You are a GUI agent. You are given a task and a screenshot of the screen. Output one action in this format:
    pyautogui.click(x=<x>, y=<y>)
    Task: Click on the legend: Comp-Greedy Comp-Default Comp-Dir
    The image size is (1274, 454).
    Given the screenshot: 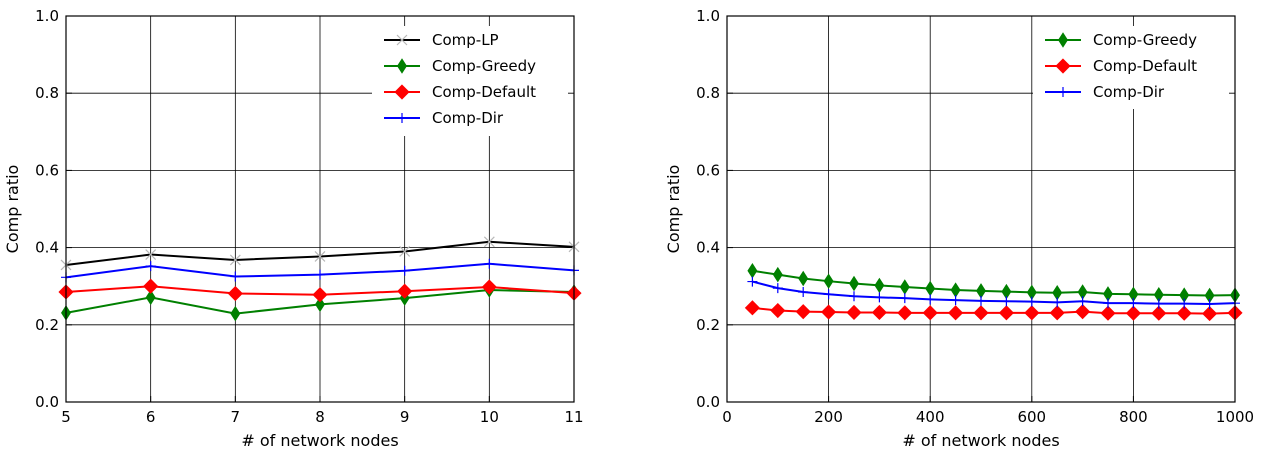 What is the action you would take?
    pyautogui.click(x=1131, y=67)
    